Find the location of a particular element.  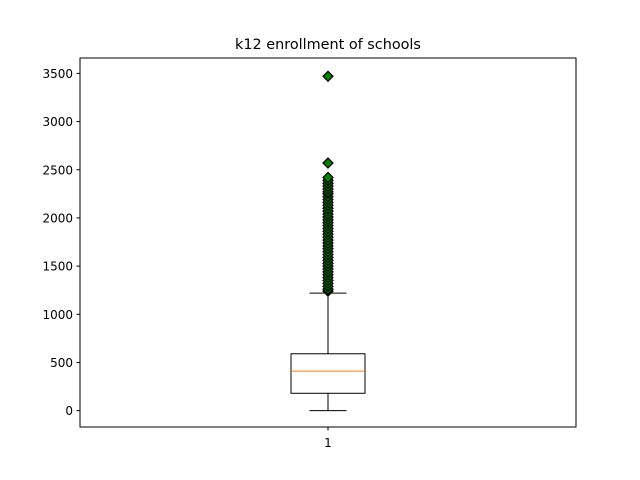

interquartile-box is located at coordinates (328, 373).